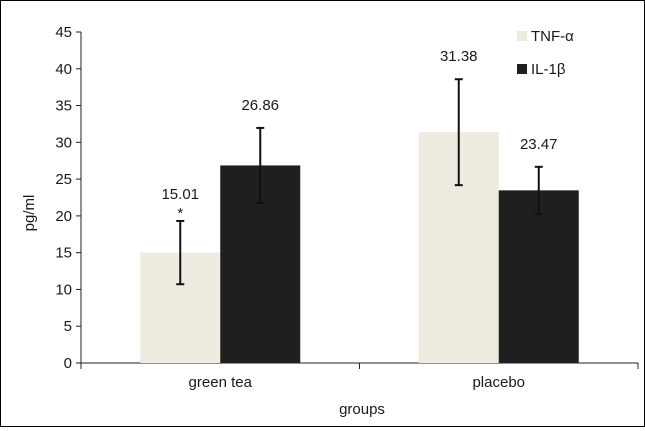  What do you see at coordinates (260, 105) in the screenshot?
I see `data-label: 26.86` at bounding box center [260, 105].